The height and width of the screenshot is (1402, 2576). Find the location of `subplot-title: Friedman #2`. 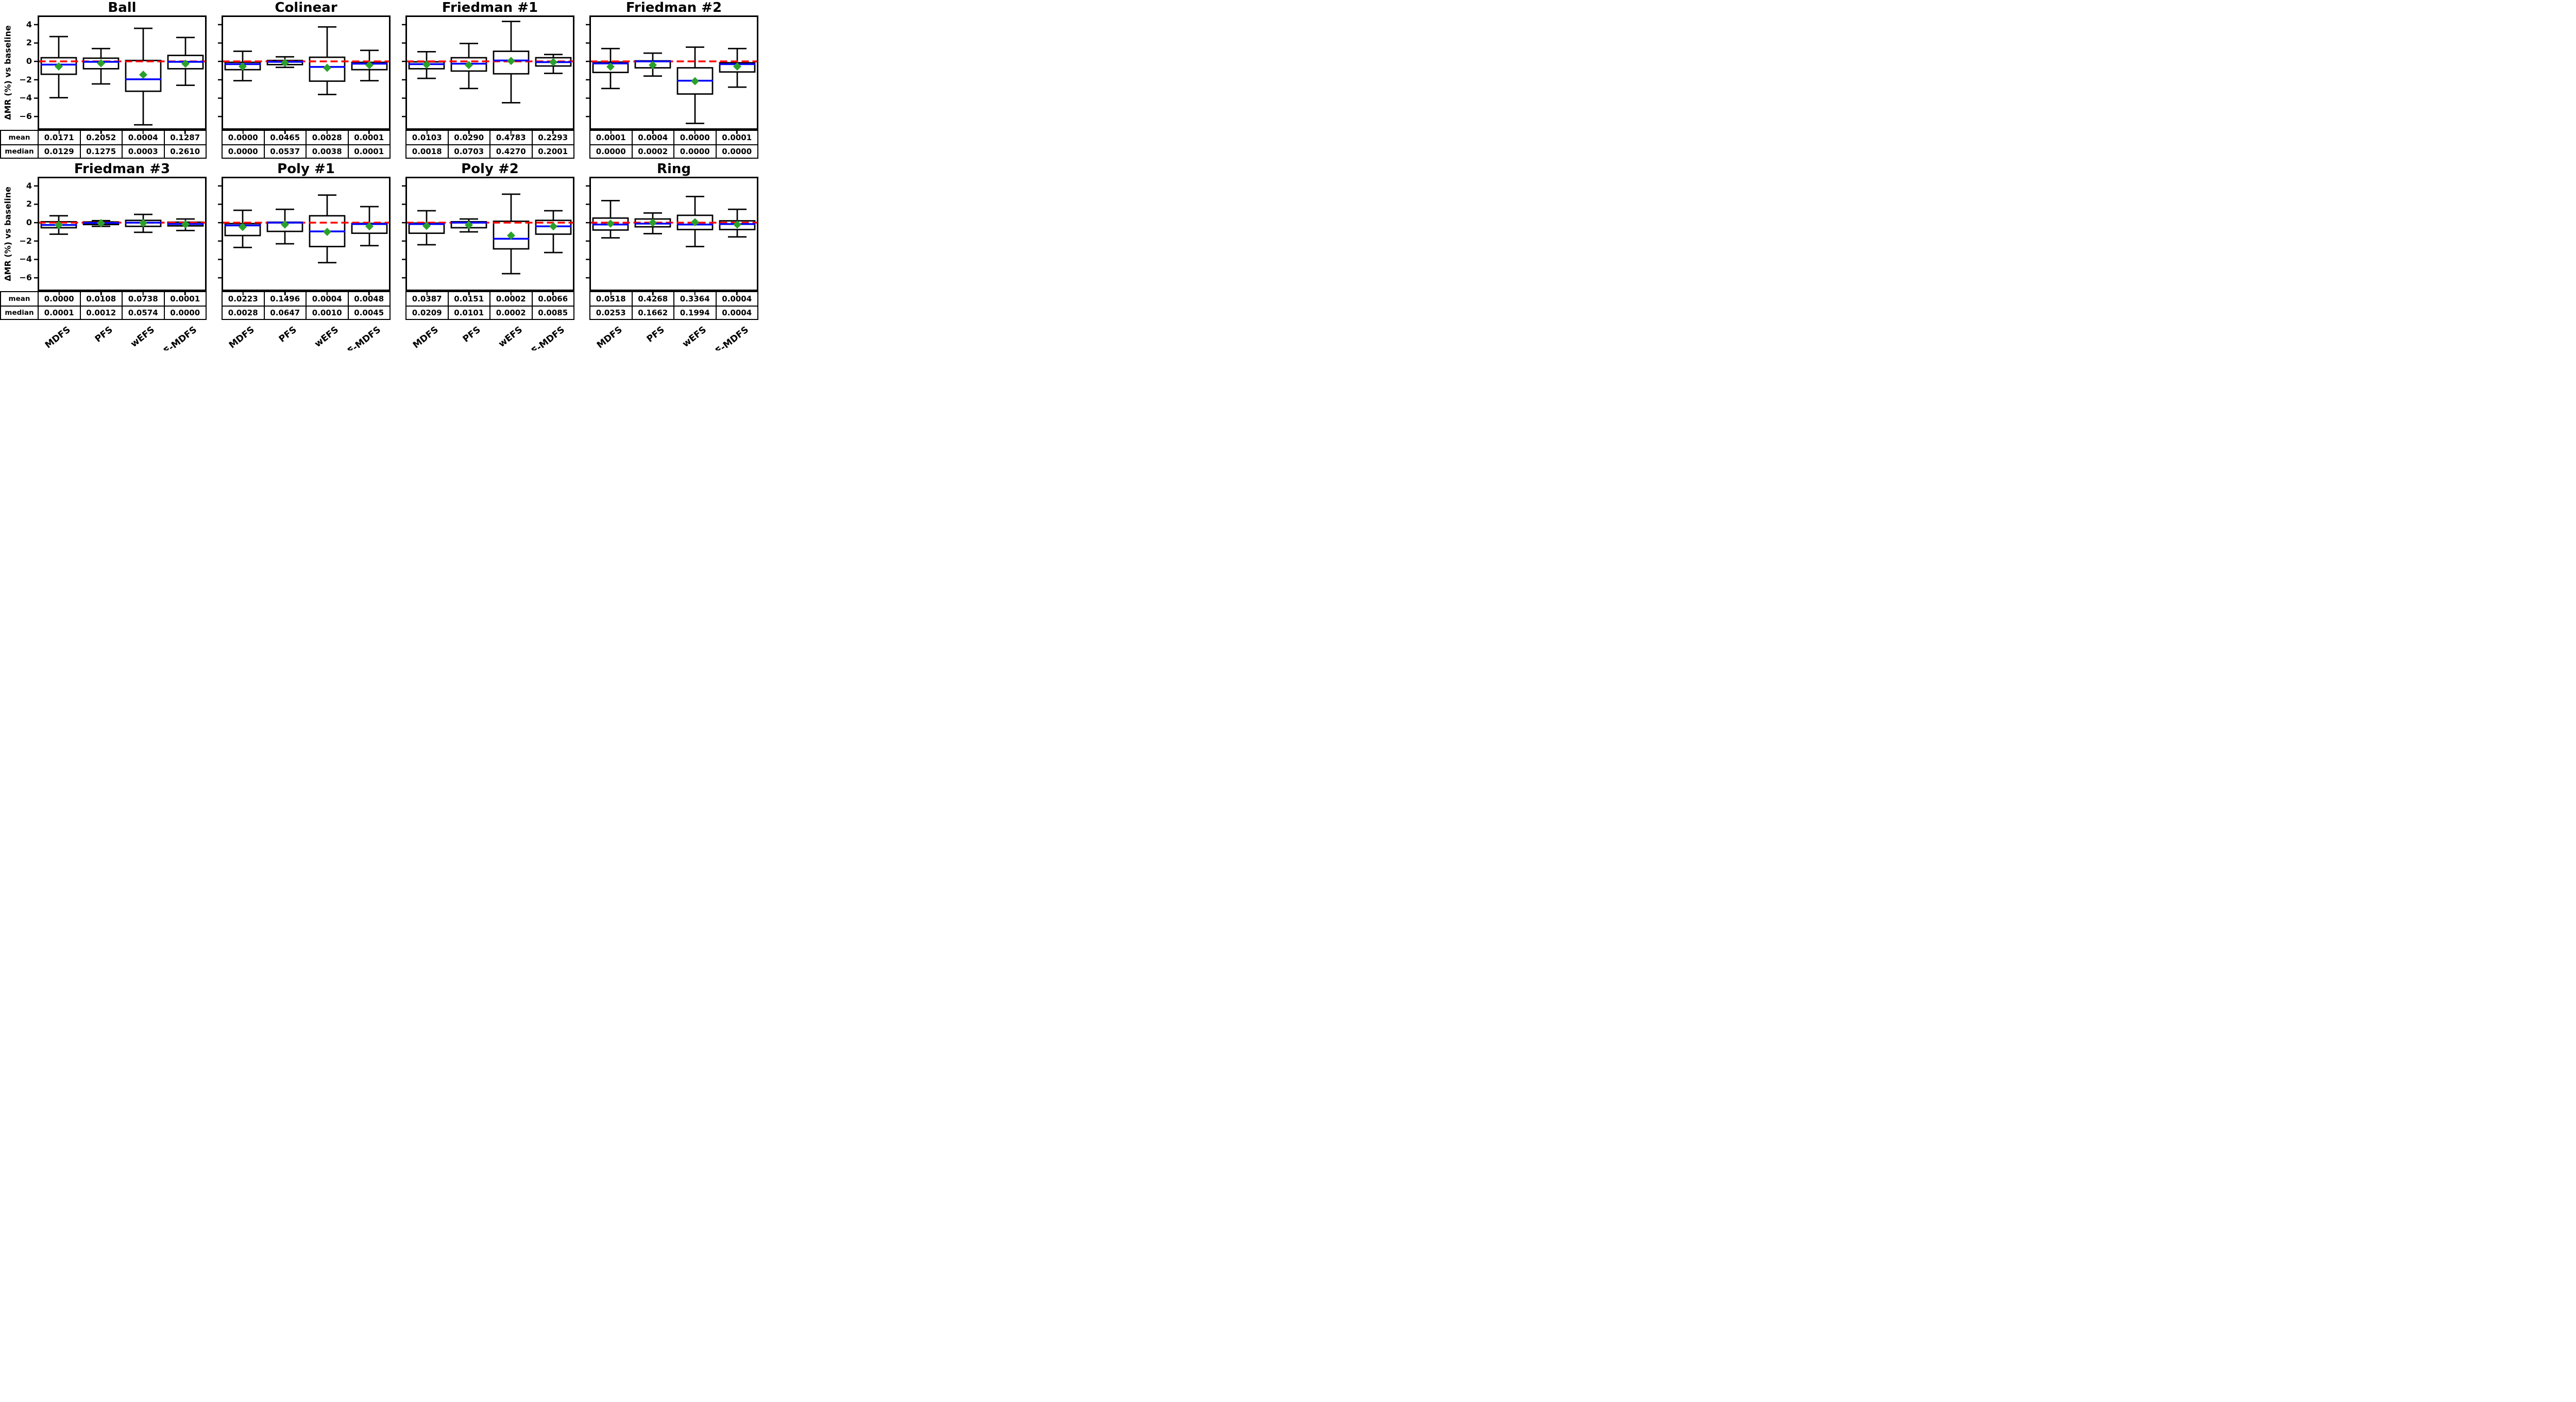

subplot-title: Friedman #2 is located at coordinates (673, 8).